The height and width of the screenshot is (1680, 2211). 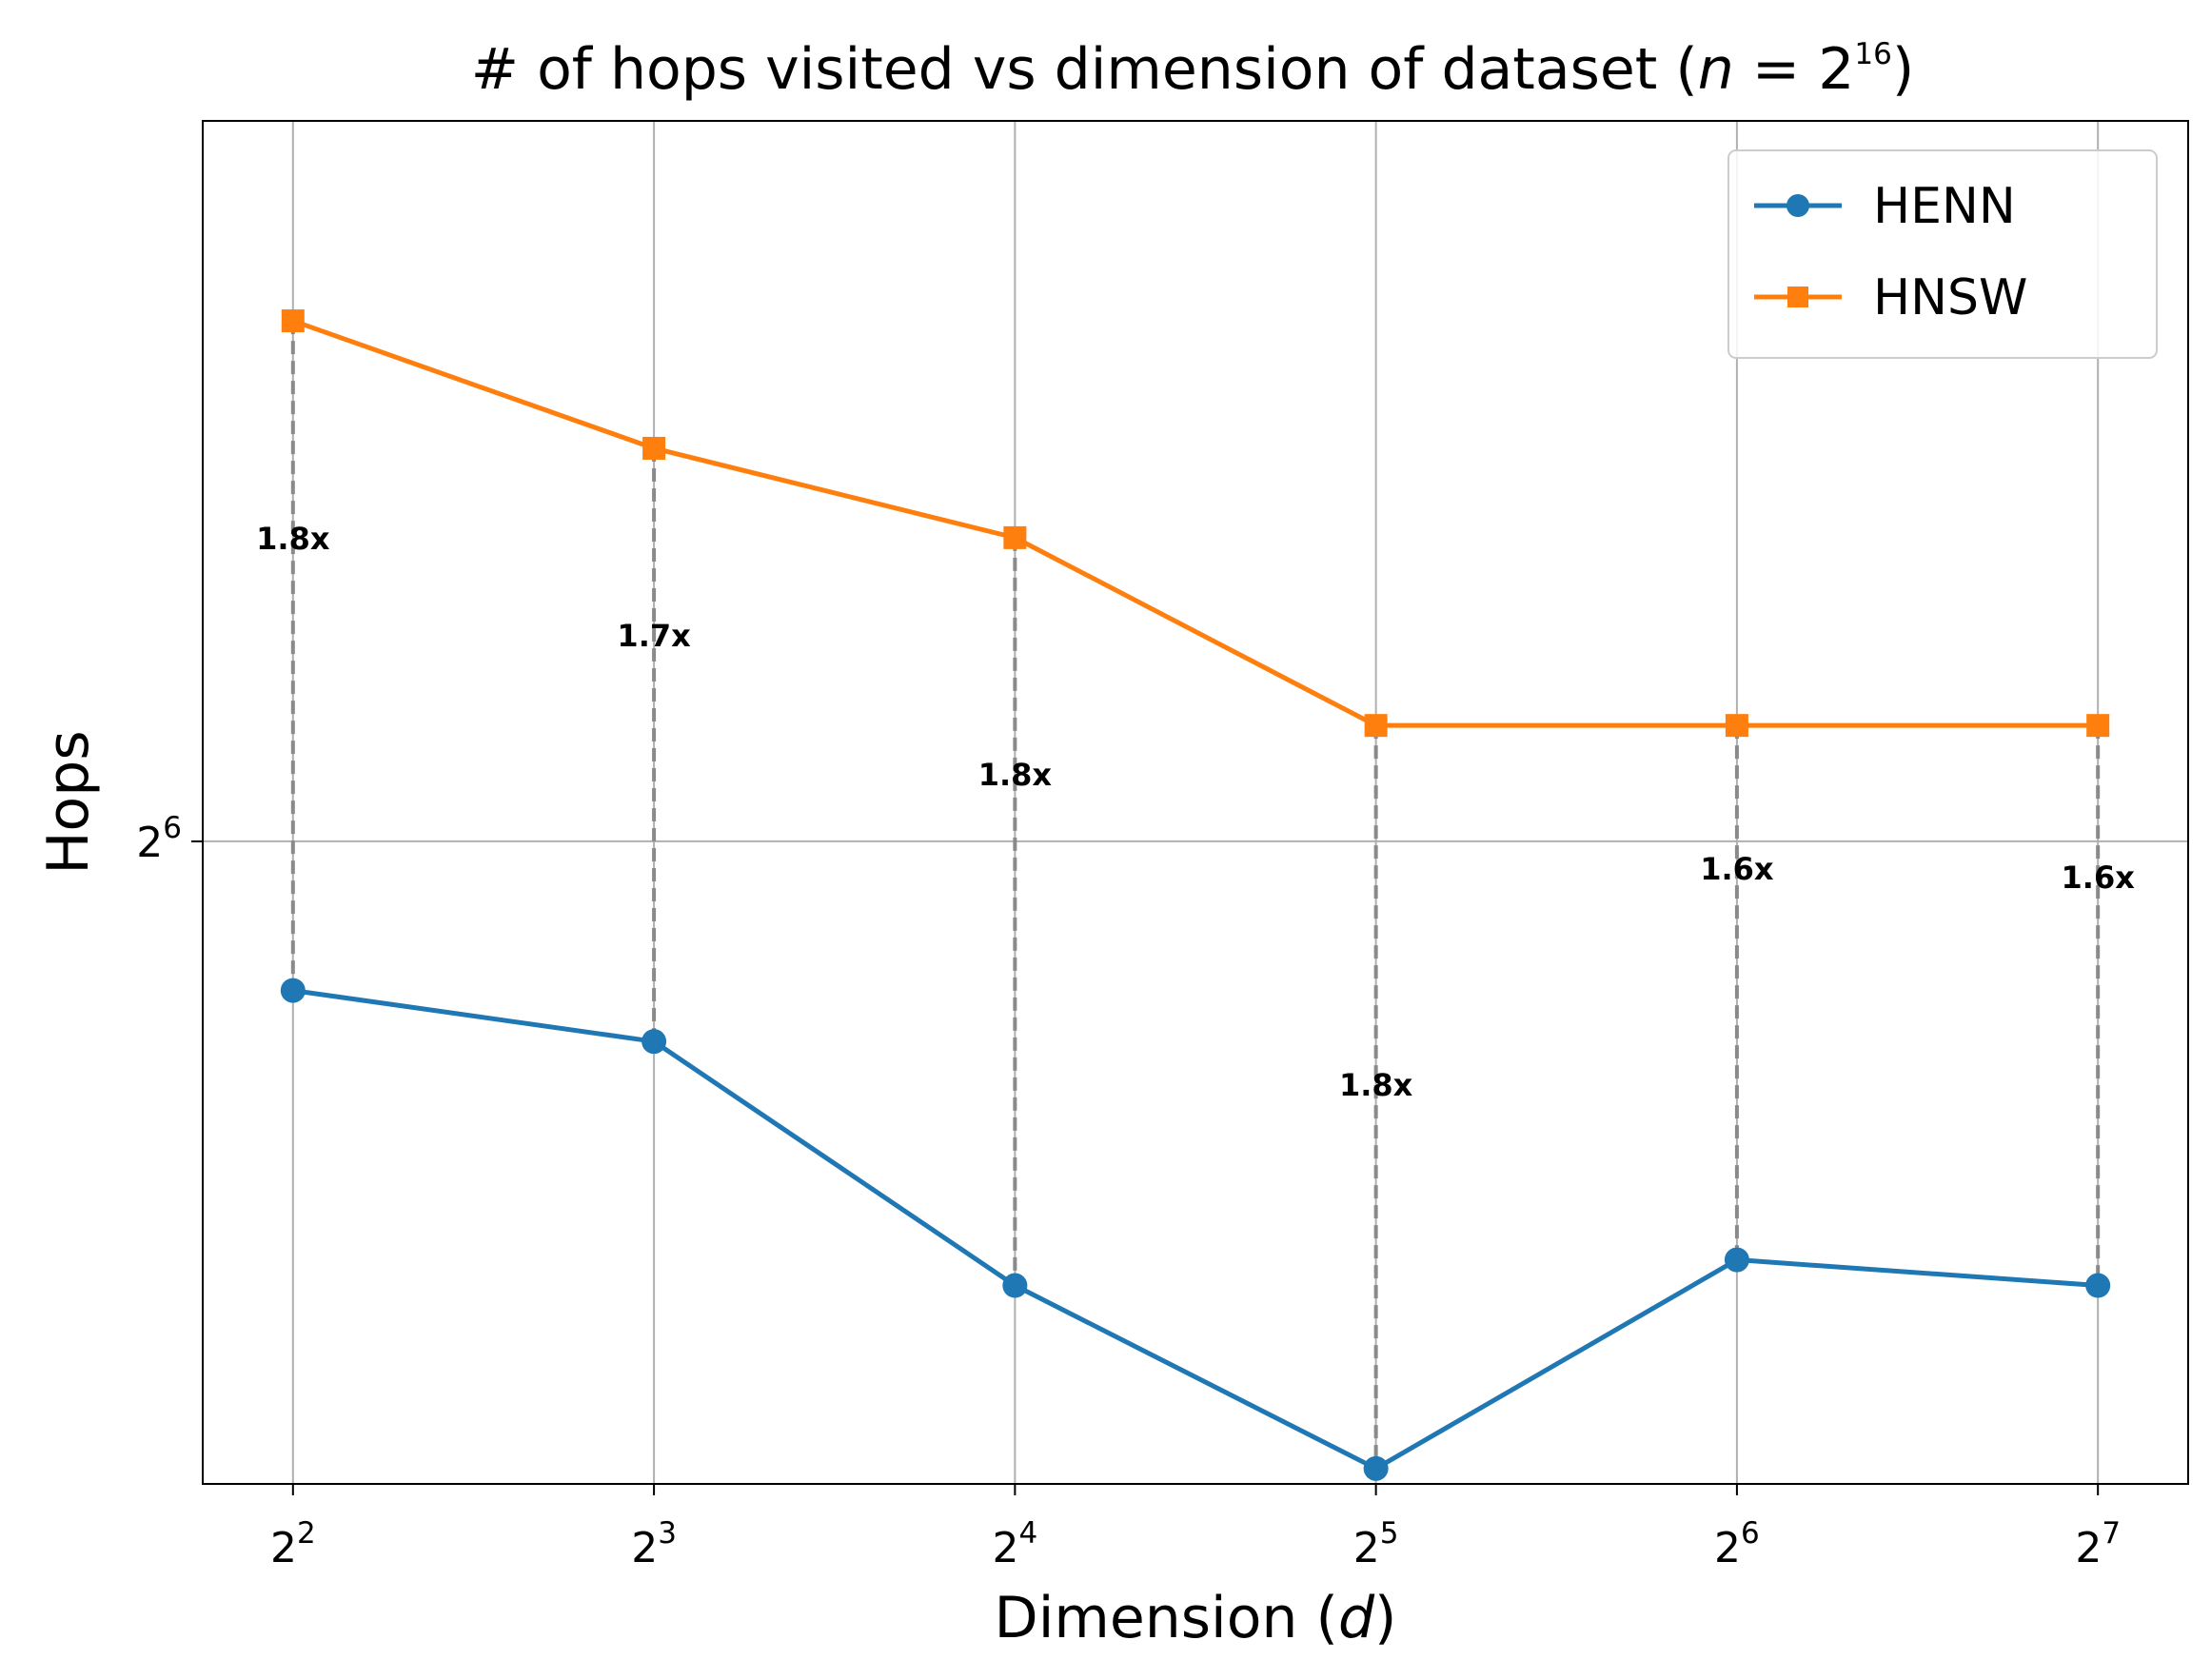 What do you see at coordinates (1376, 1544) in the screenshot?
I see `x-tick-label: 25` at bounding box center [1376, 1544].